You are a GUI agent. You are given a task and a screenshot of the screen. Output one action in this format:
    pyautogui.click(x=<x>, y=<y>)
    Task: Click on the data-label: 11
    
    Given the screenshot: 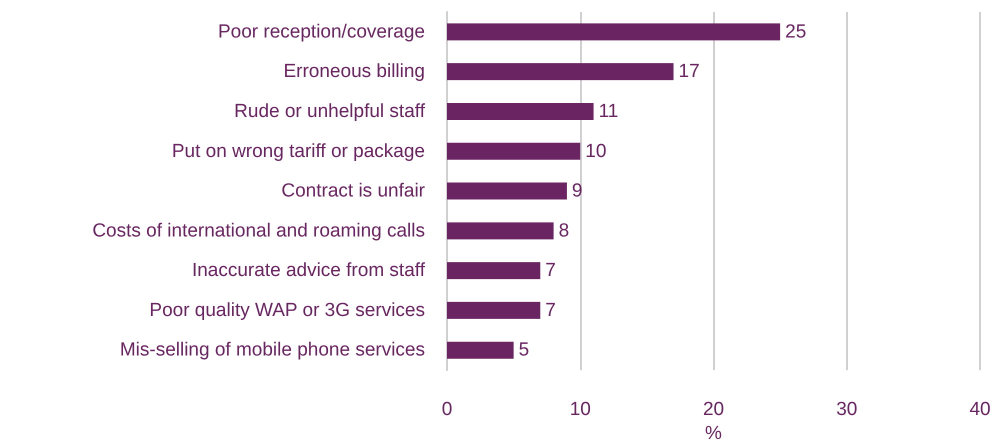 What is the action you would take?
    pyautogui.click(x=608, y=111)
    